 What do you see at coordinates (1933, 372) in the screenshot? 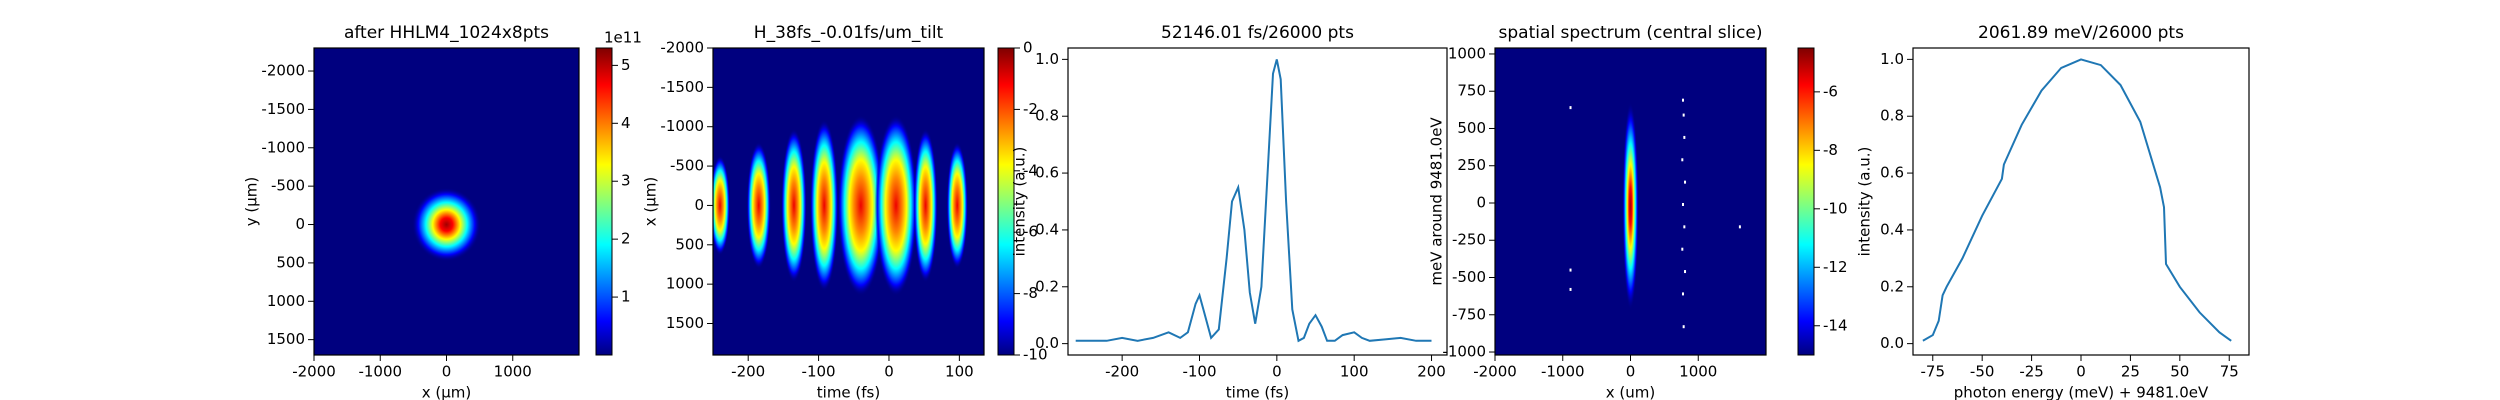
I see `x-tick-label: -75` at bounding box center [1933, 372].